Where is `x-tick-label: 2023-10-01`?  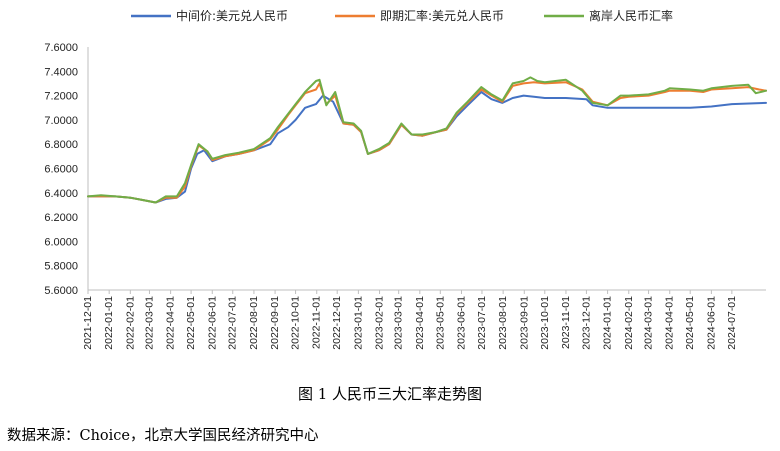
x-tick-label: 2023-10-01 is located at coordinates (545, 323).